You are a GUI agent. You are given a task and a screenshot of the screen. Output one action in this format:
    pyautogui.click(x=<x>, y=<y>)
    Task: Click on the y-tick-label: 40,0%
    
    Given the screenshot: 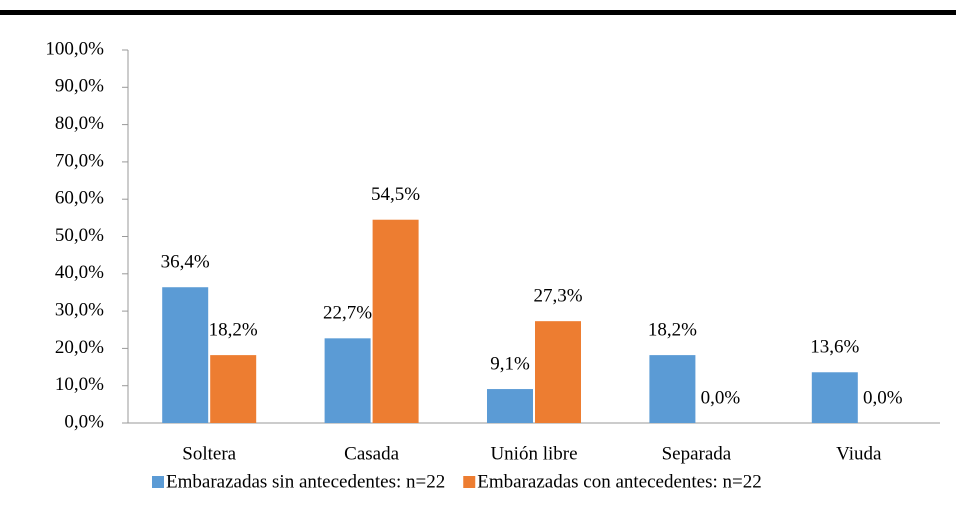 What is the action you would take?
    pyautogui.click(x=79, y=272)
    